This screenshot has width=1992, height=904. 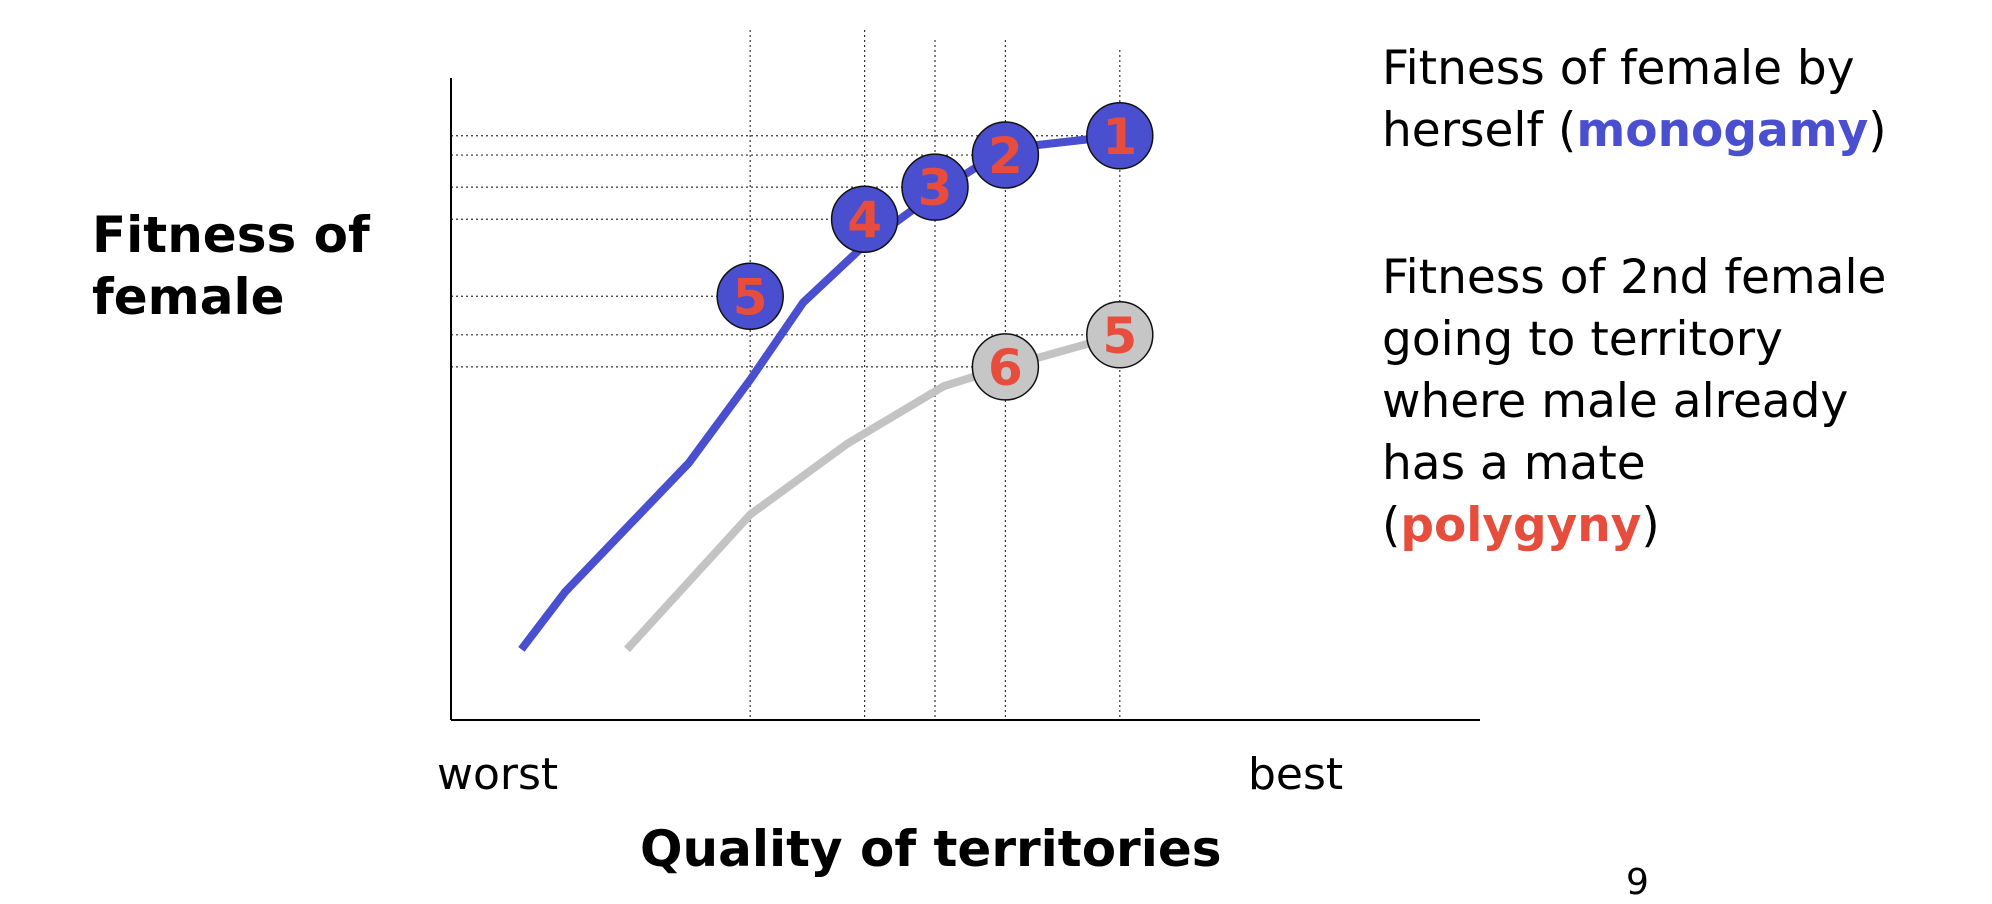 I want to click on monogamy-point-4-label: 4, so click(x=864, y=220).